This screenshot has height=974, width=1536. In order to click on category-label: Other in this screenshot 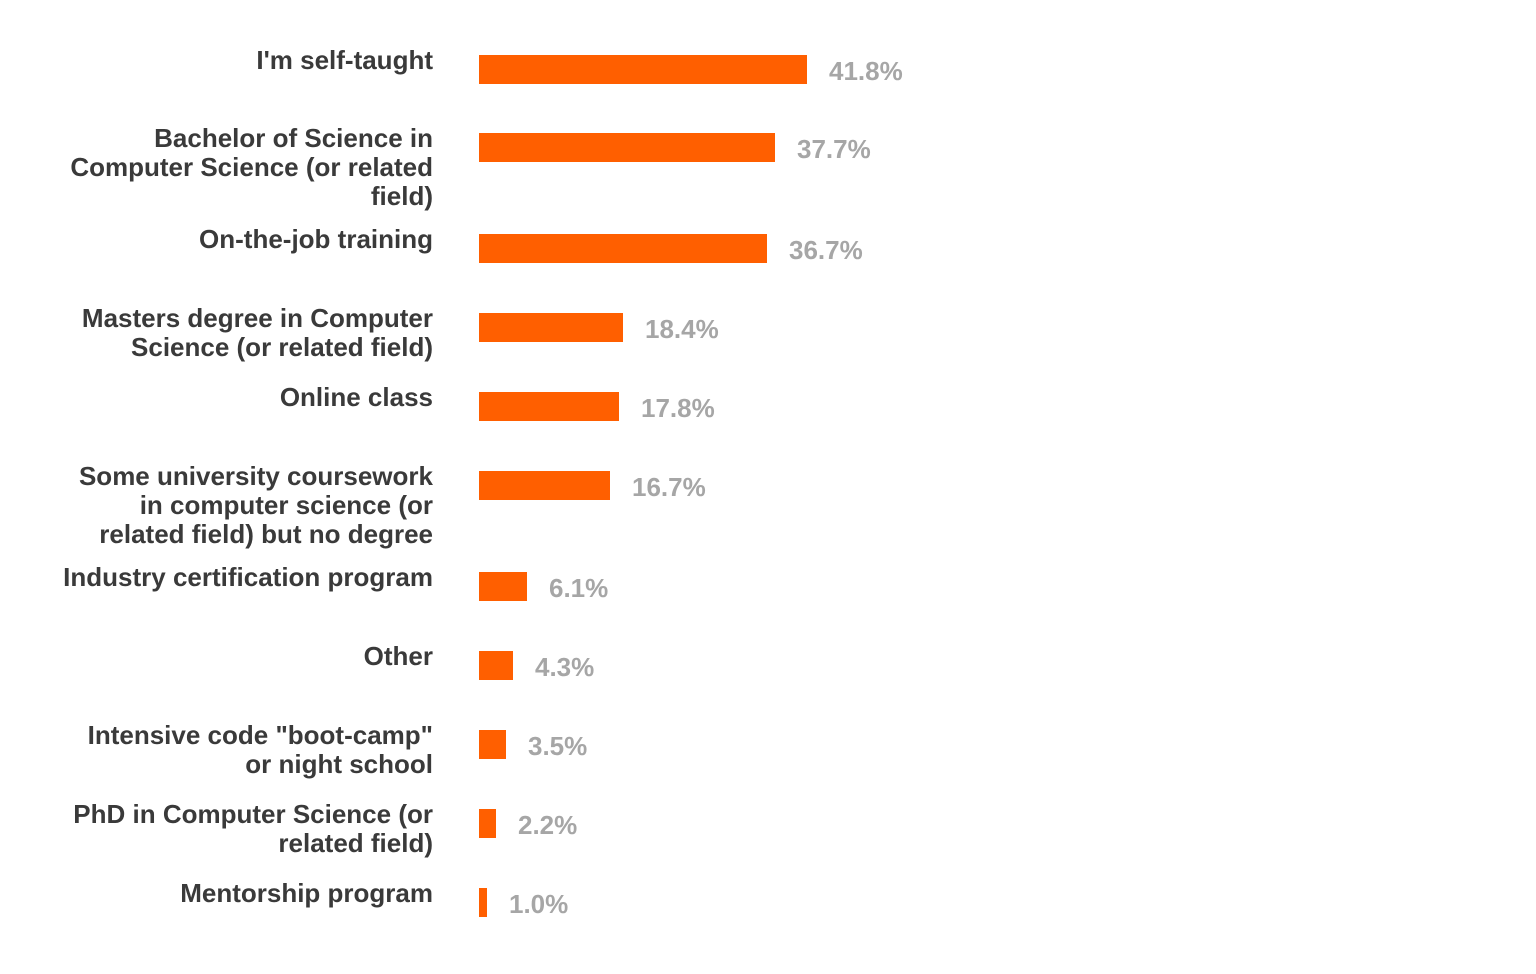, I will do `click(216, 656)`.